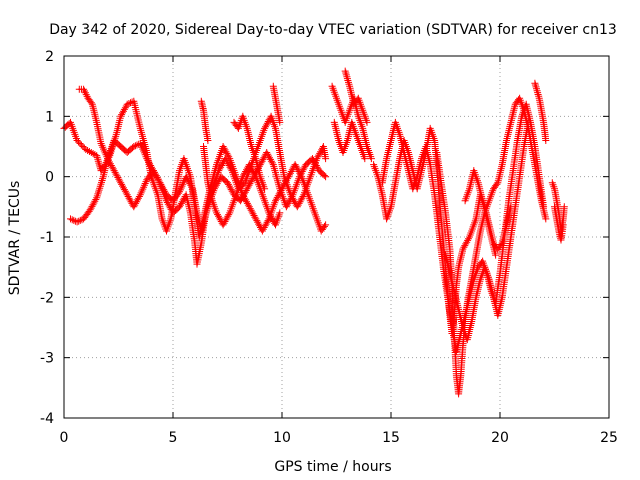  I want to click on y-tick-label: -3, so click(47, 359).